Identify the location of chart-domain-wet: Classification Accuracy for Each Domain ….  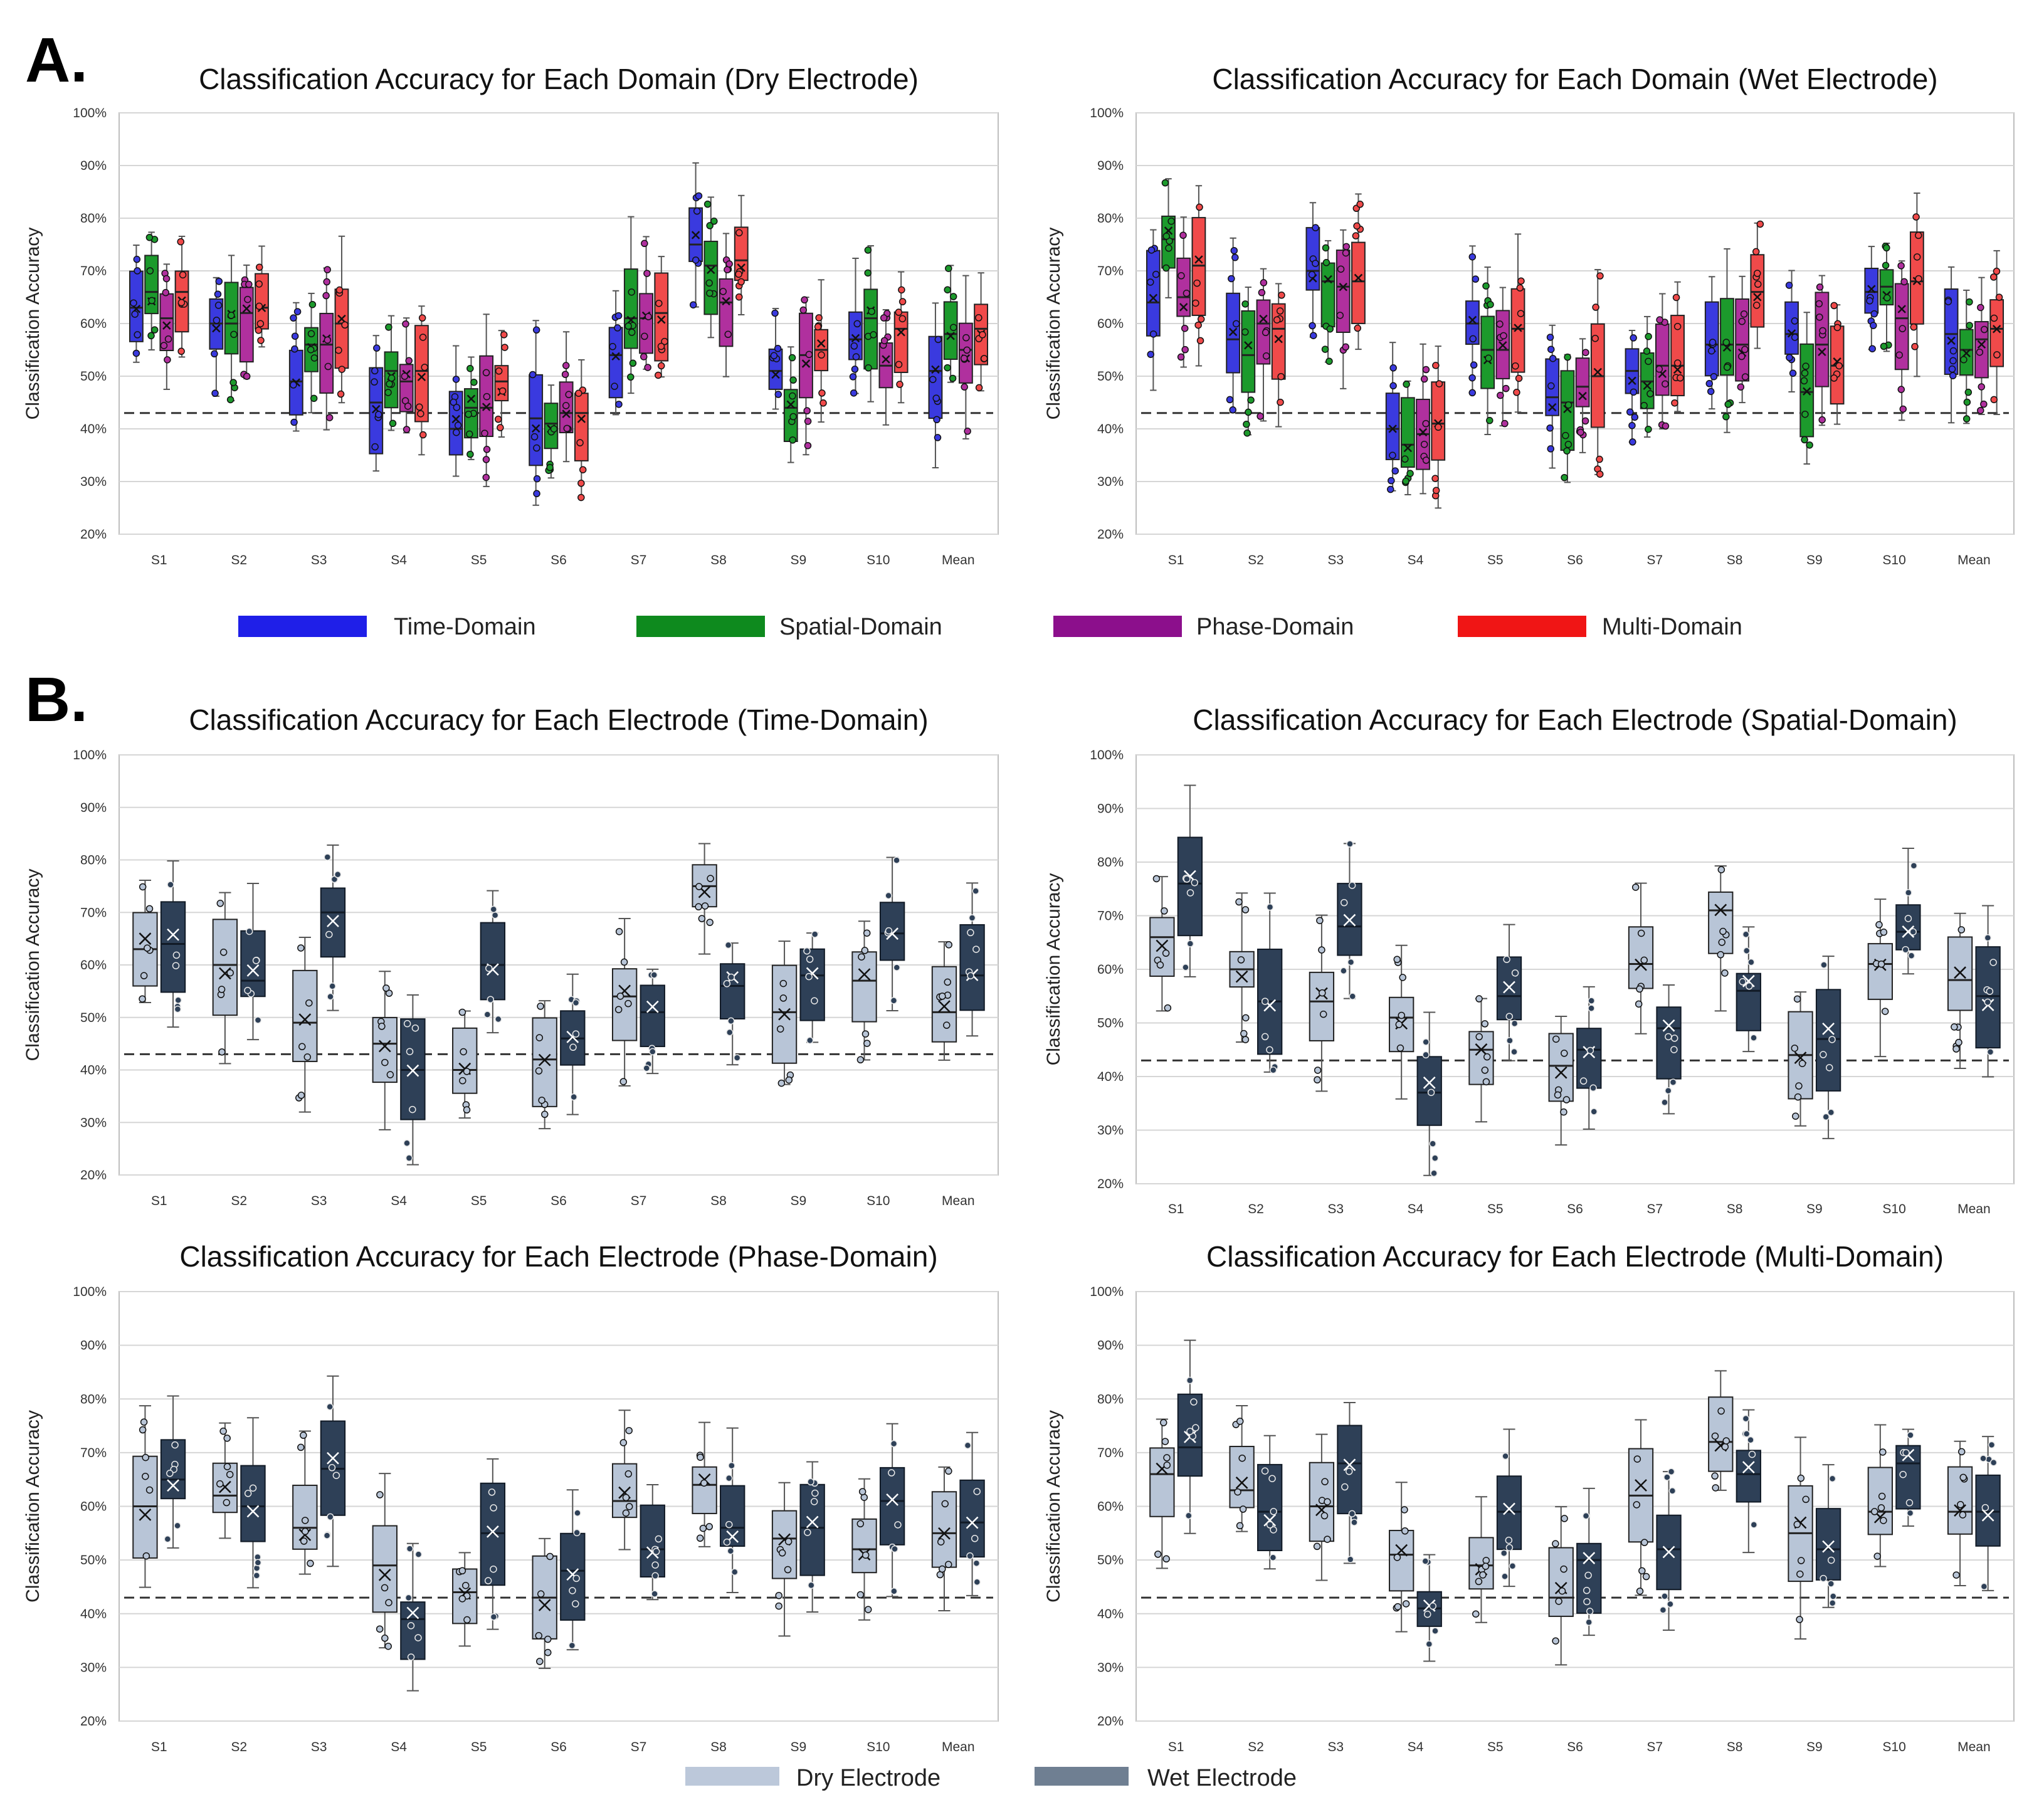
(1529, 315).